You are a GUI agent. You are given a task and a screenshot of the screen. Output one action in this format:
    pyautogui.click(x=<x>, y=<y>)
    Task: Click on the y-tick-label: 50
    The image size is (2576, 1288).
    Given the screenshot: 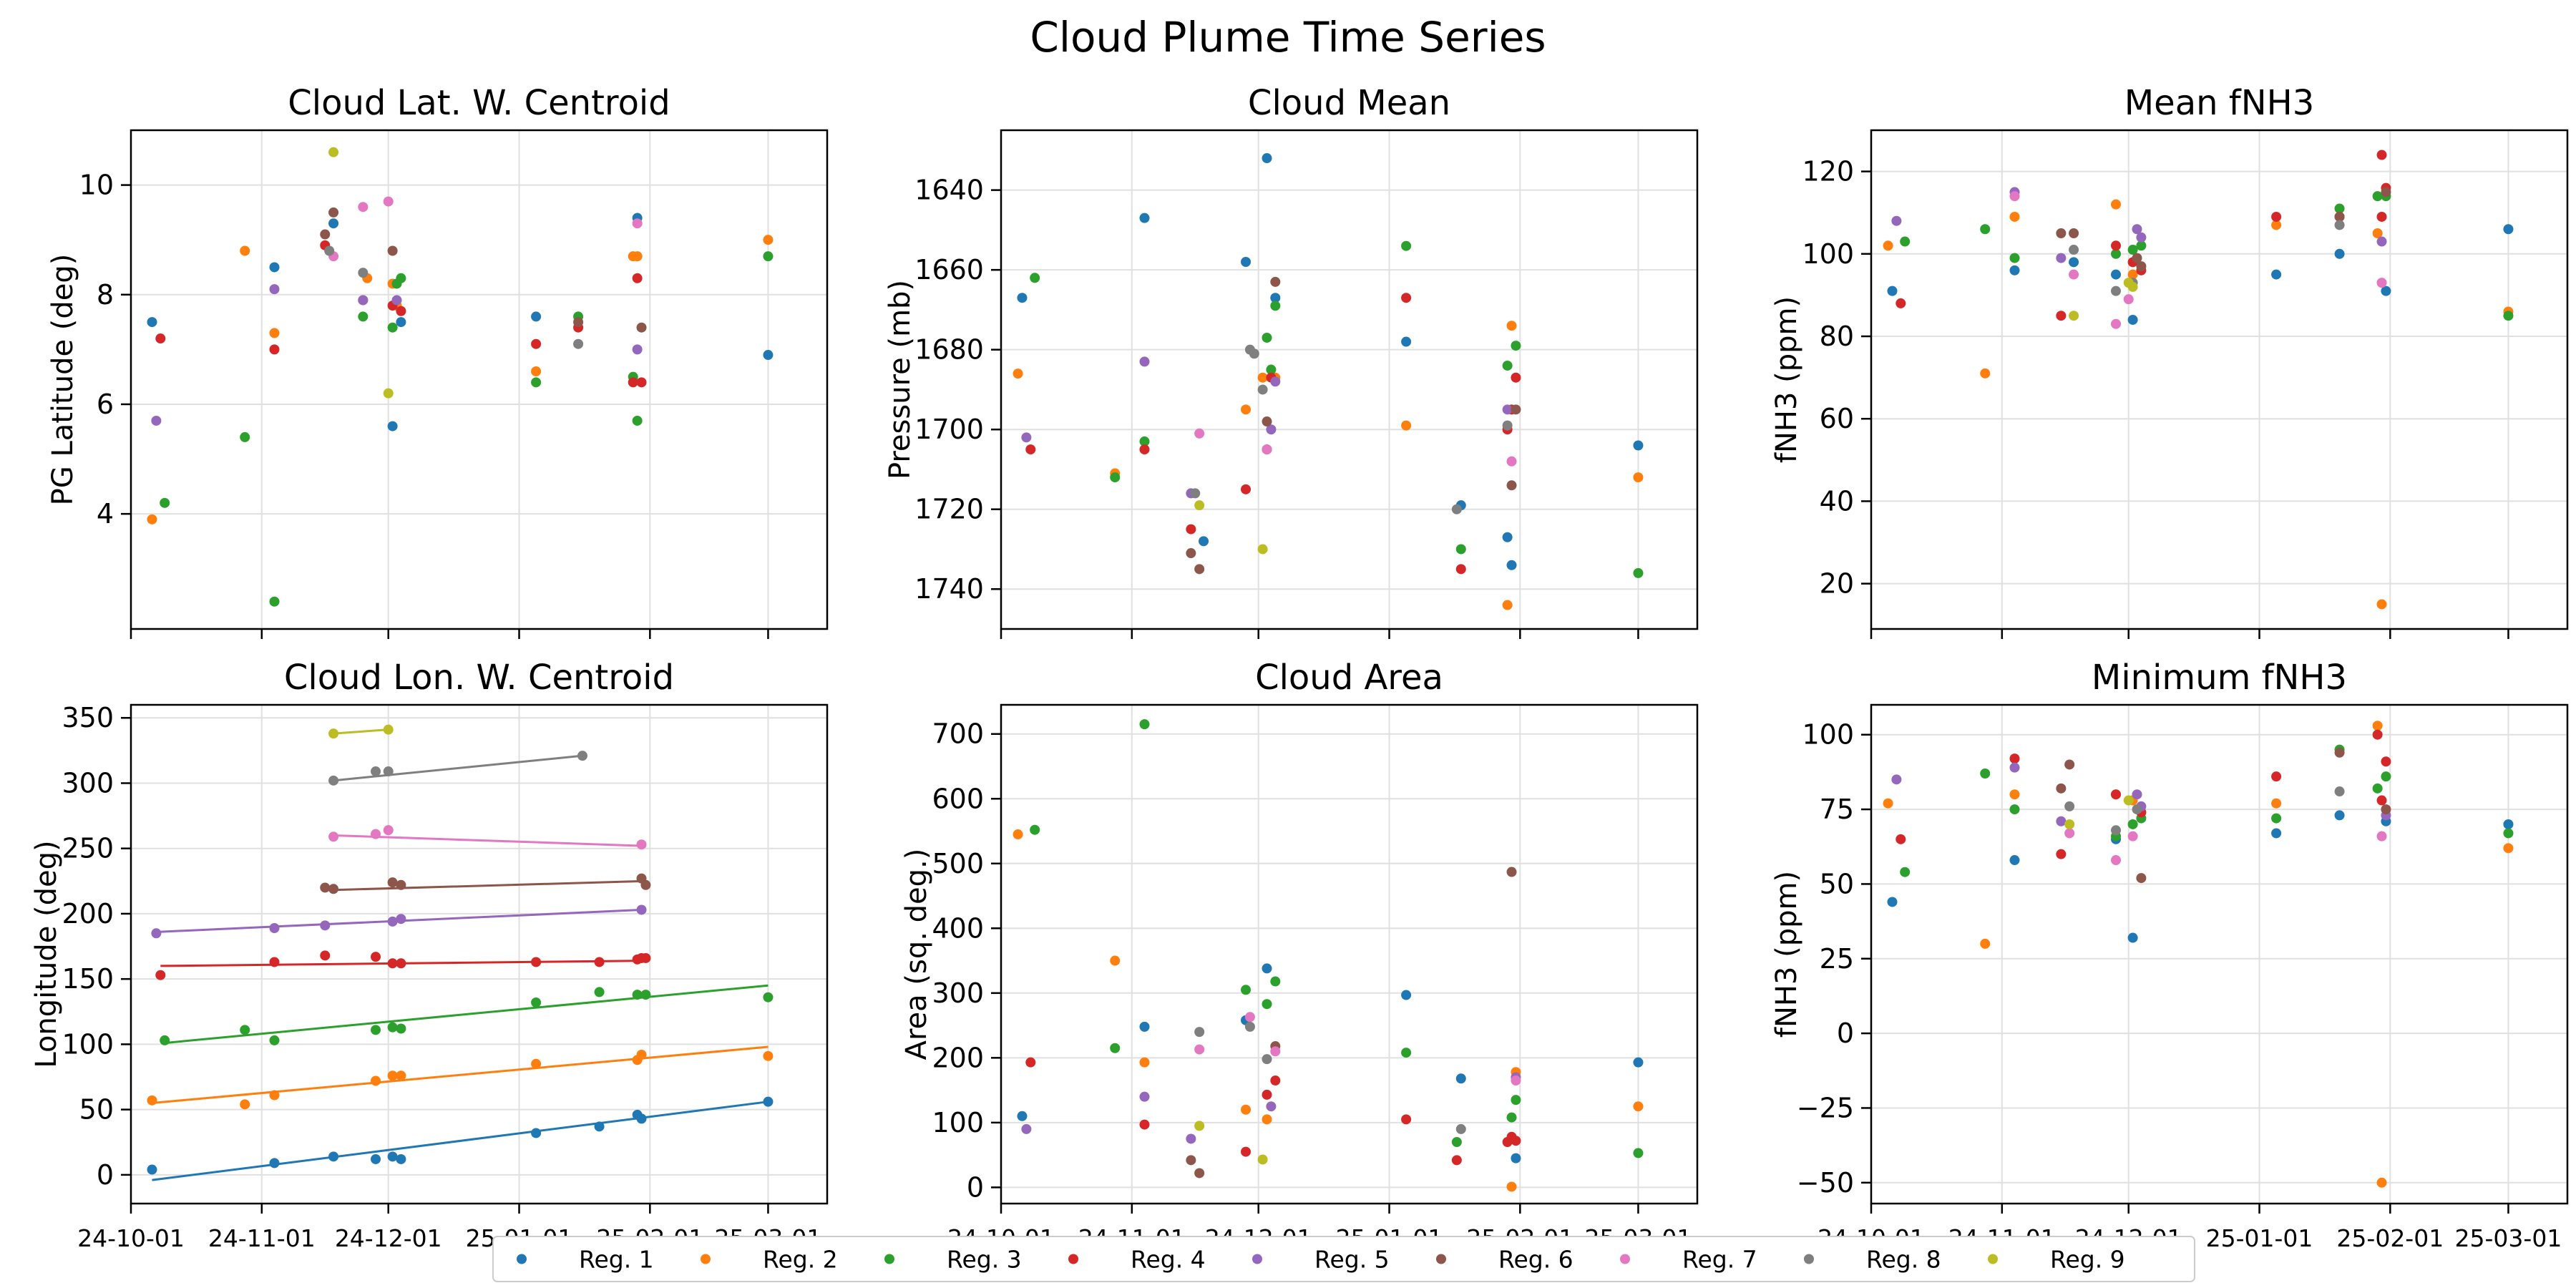 What is the action you would take?
    pyautogui.click(x=1837, y=883)
    